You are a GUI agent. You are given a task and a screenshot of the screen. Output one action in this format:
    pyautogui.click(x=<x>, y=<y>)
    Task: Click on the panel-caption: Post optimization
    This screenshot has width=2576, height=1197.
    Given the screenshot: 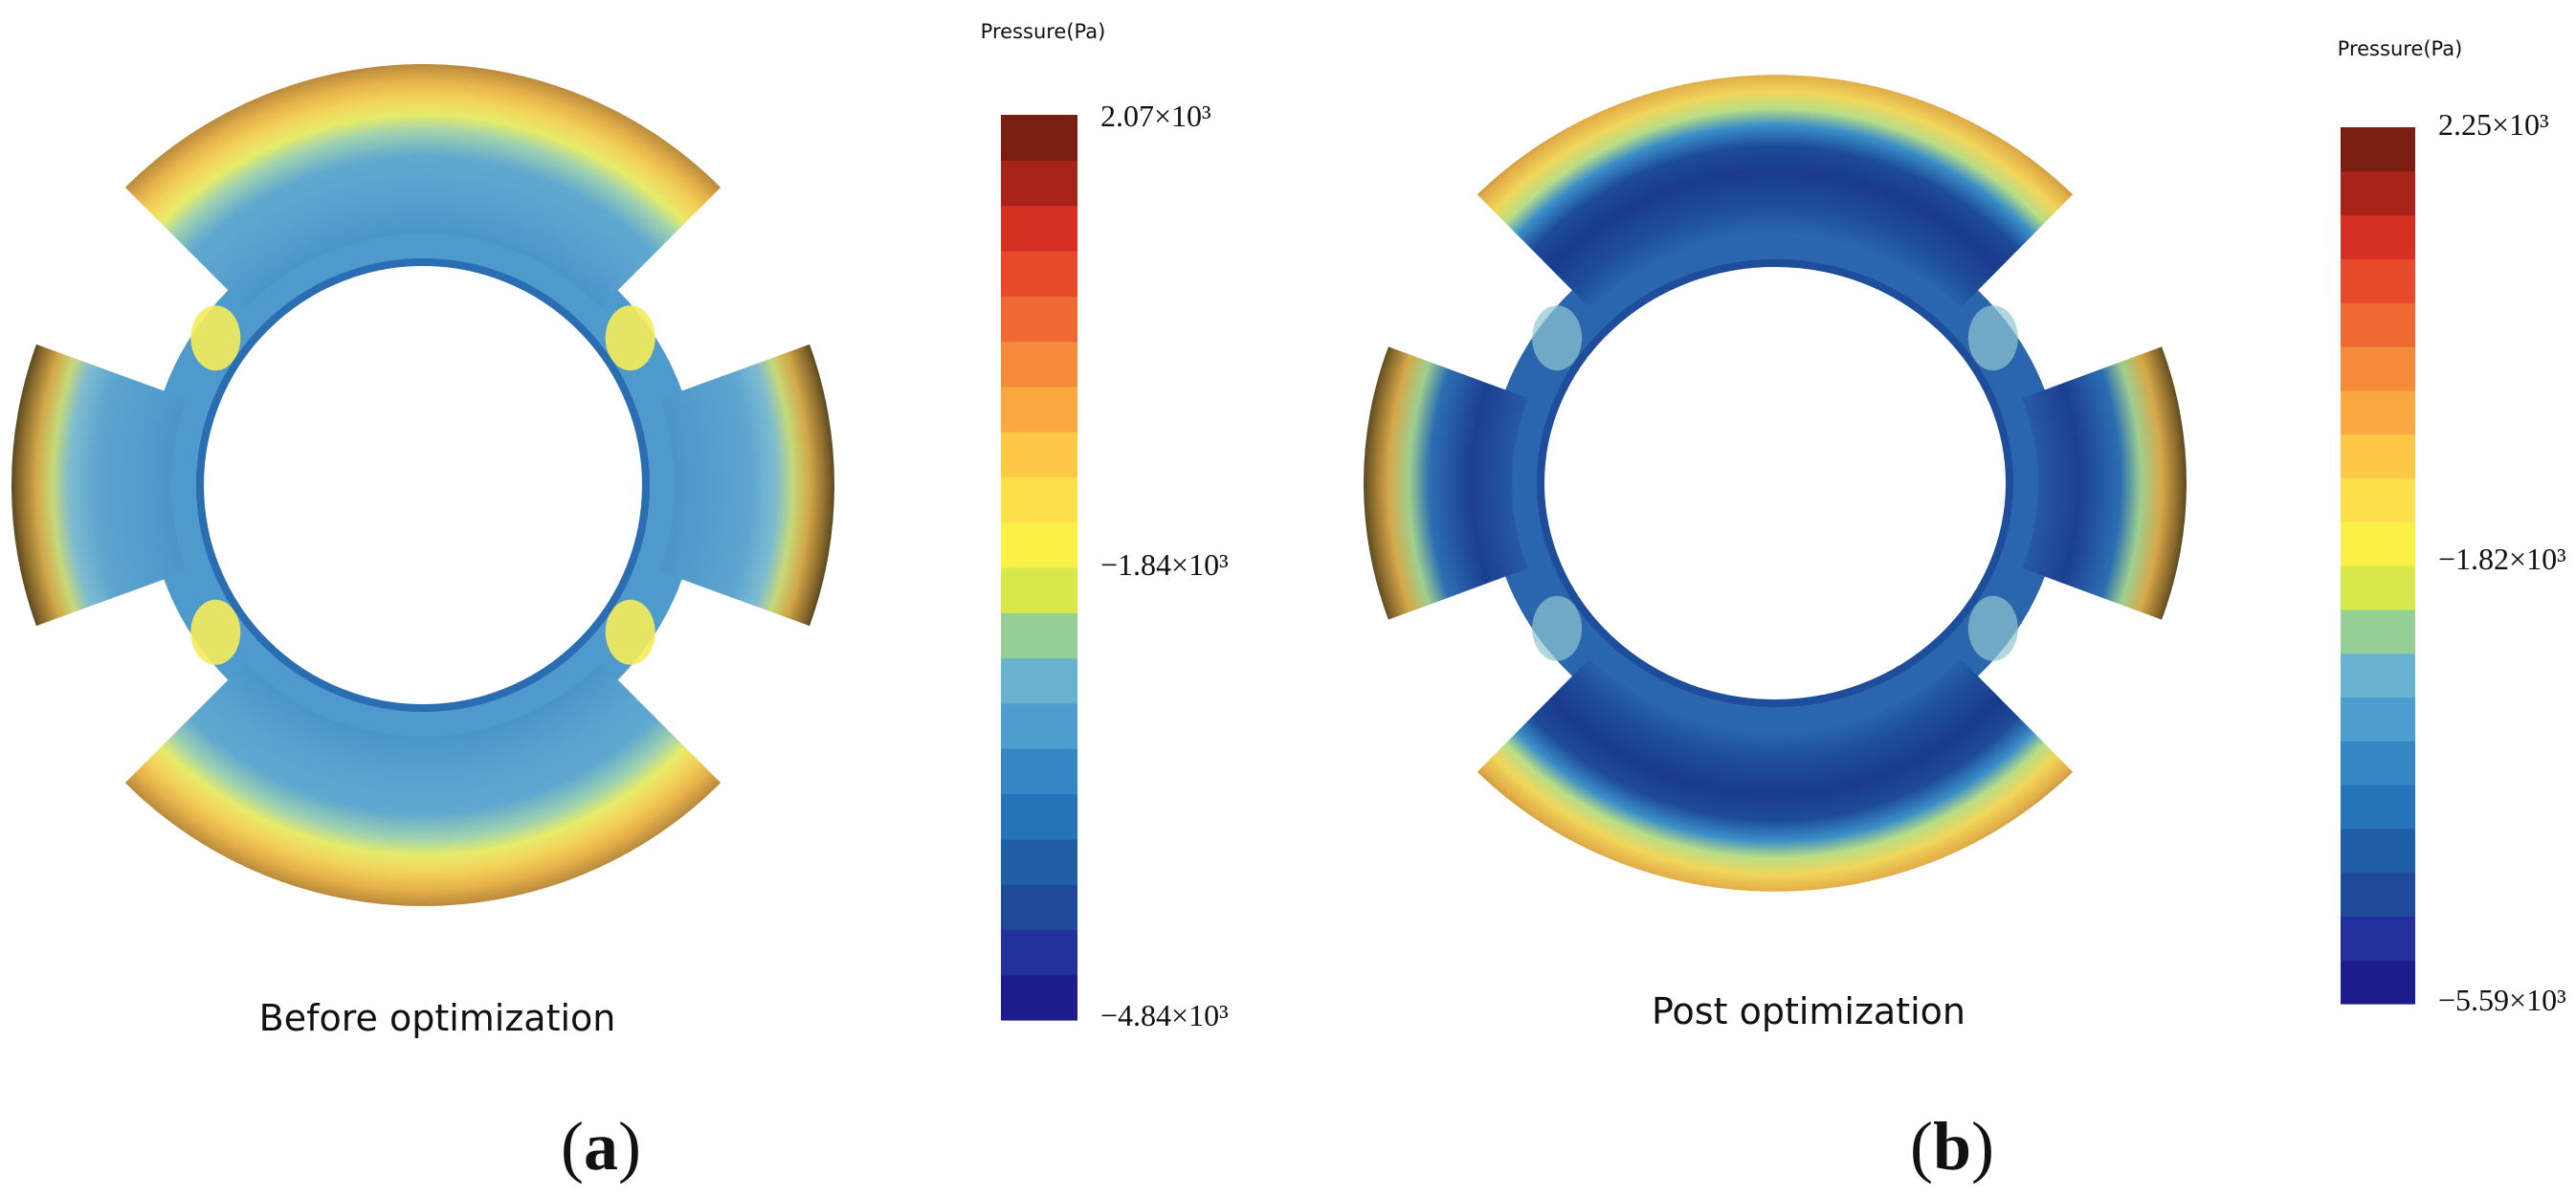 What is the action you would take?
    pyautogui.click(x=1808, y=1011)
    